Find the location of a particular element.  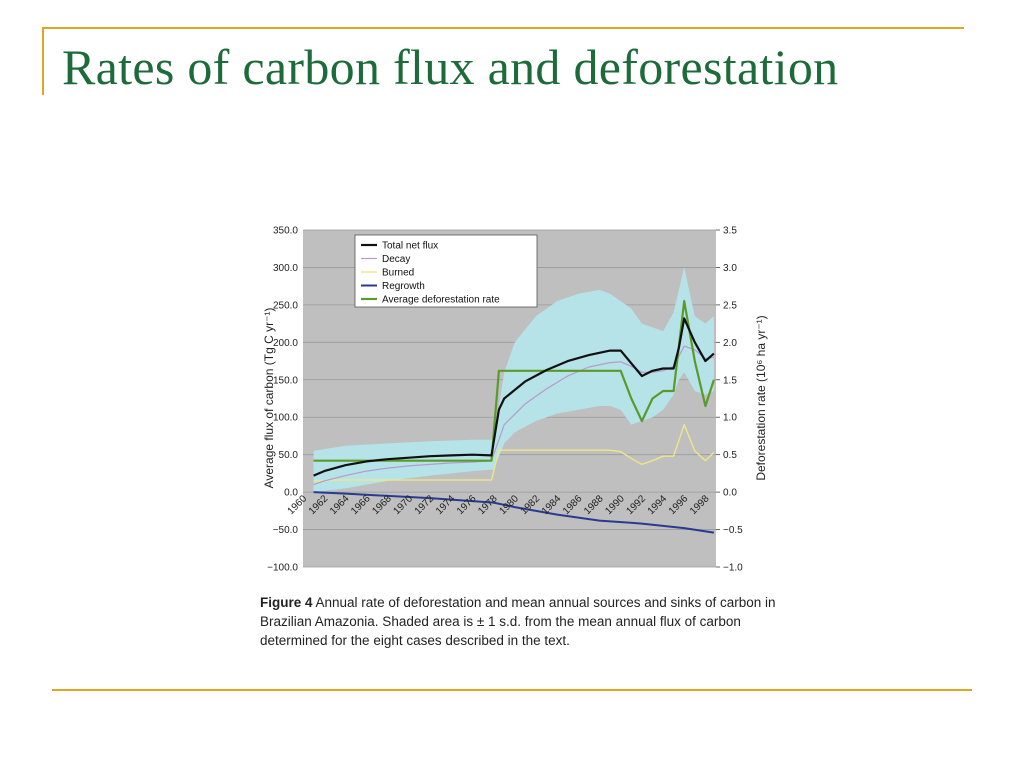

left-tick-label: 100.0 is located at coordinates (285, 418).